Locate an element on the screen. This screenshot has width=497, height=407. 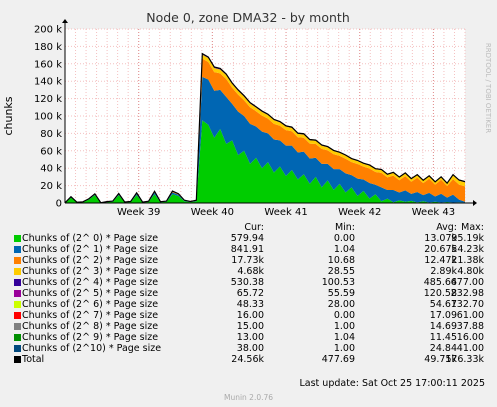
legend-label: Chunks of (2^ 3) * Page size is located at coordinates (90, 271).